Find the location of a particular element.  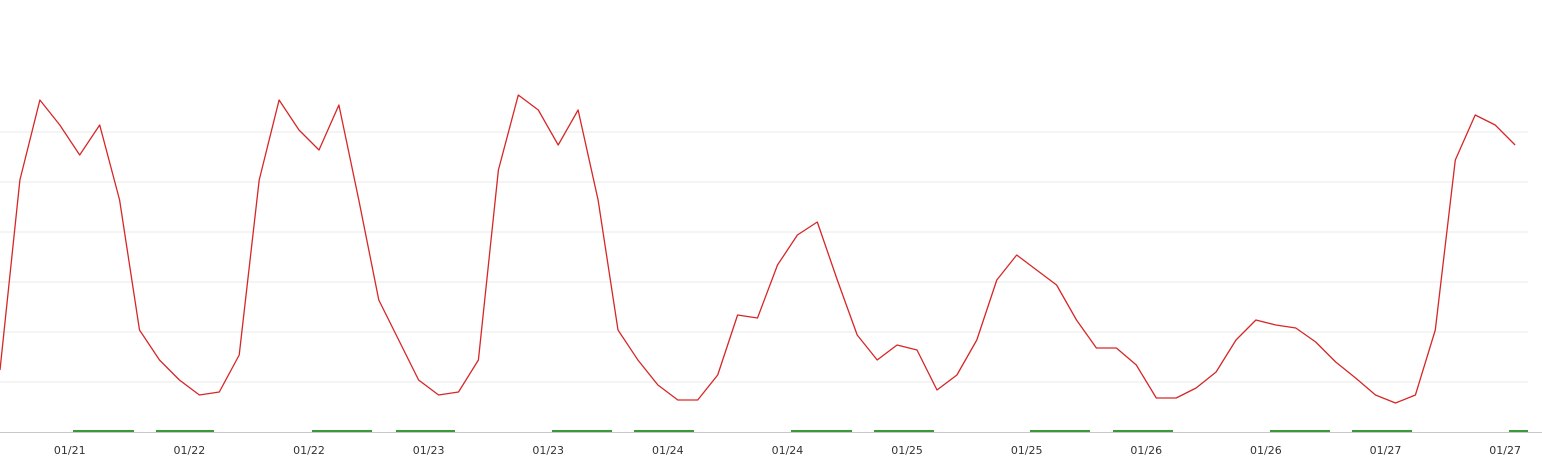

x-tick-label: 01/21 is located at coordinates (70, 450).